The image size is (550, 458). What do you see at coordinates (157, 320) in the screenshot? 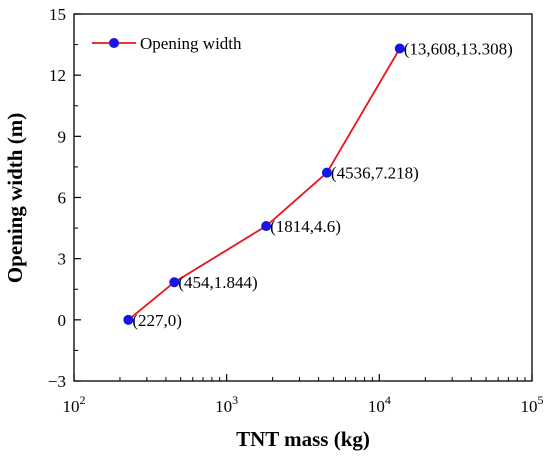
I see `data-label: (227,0)` at bounding box center [157, 320].